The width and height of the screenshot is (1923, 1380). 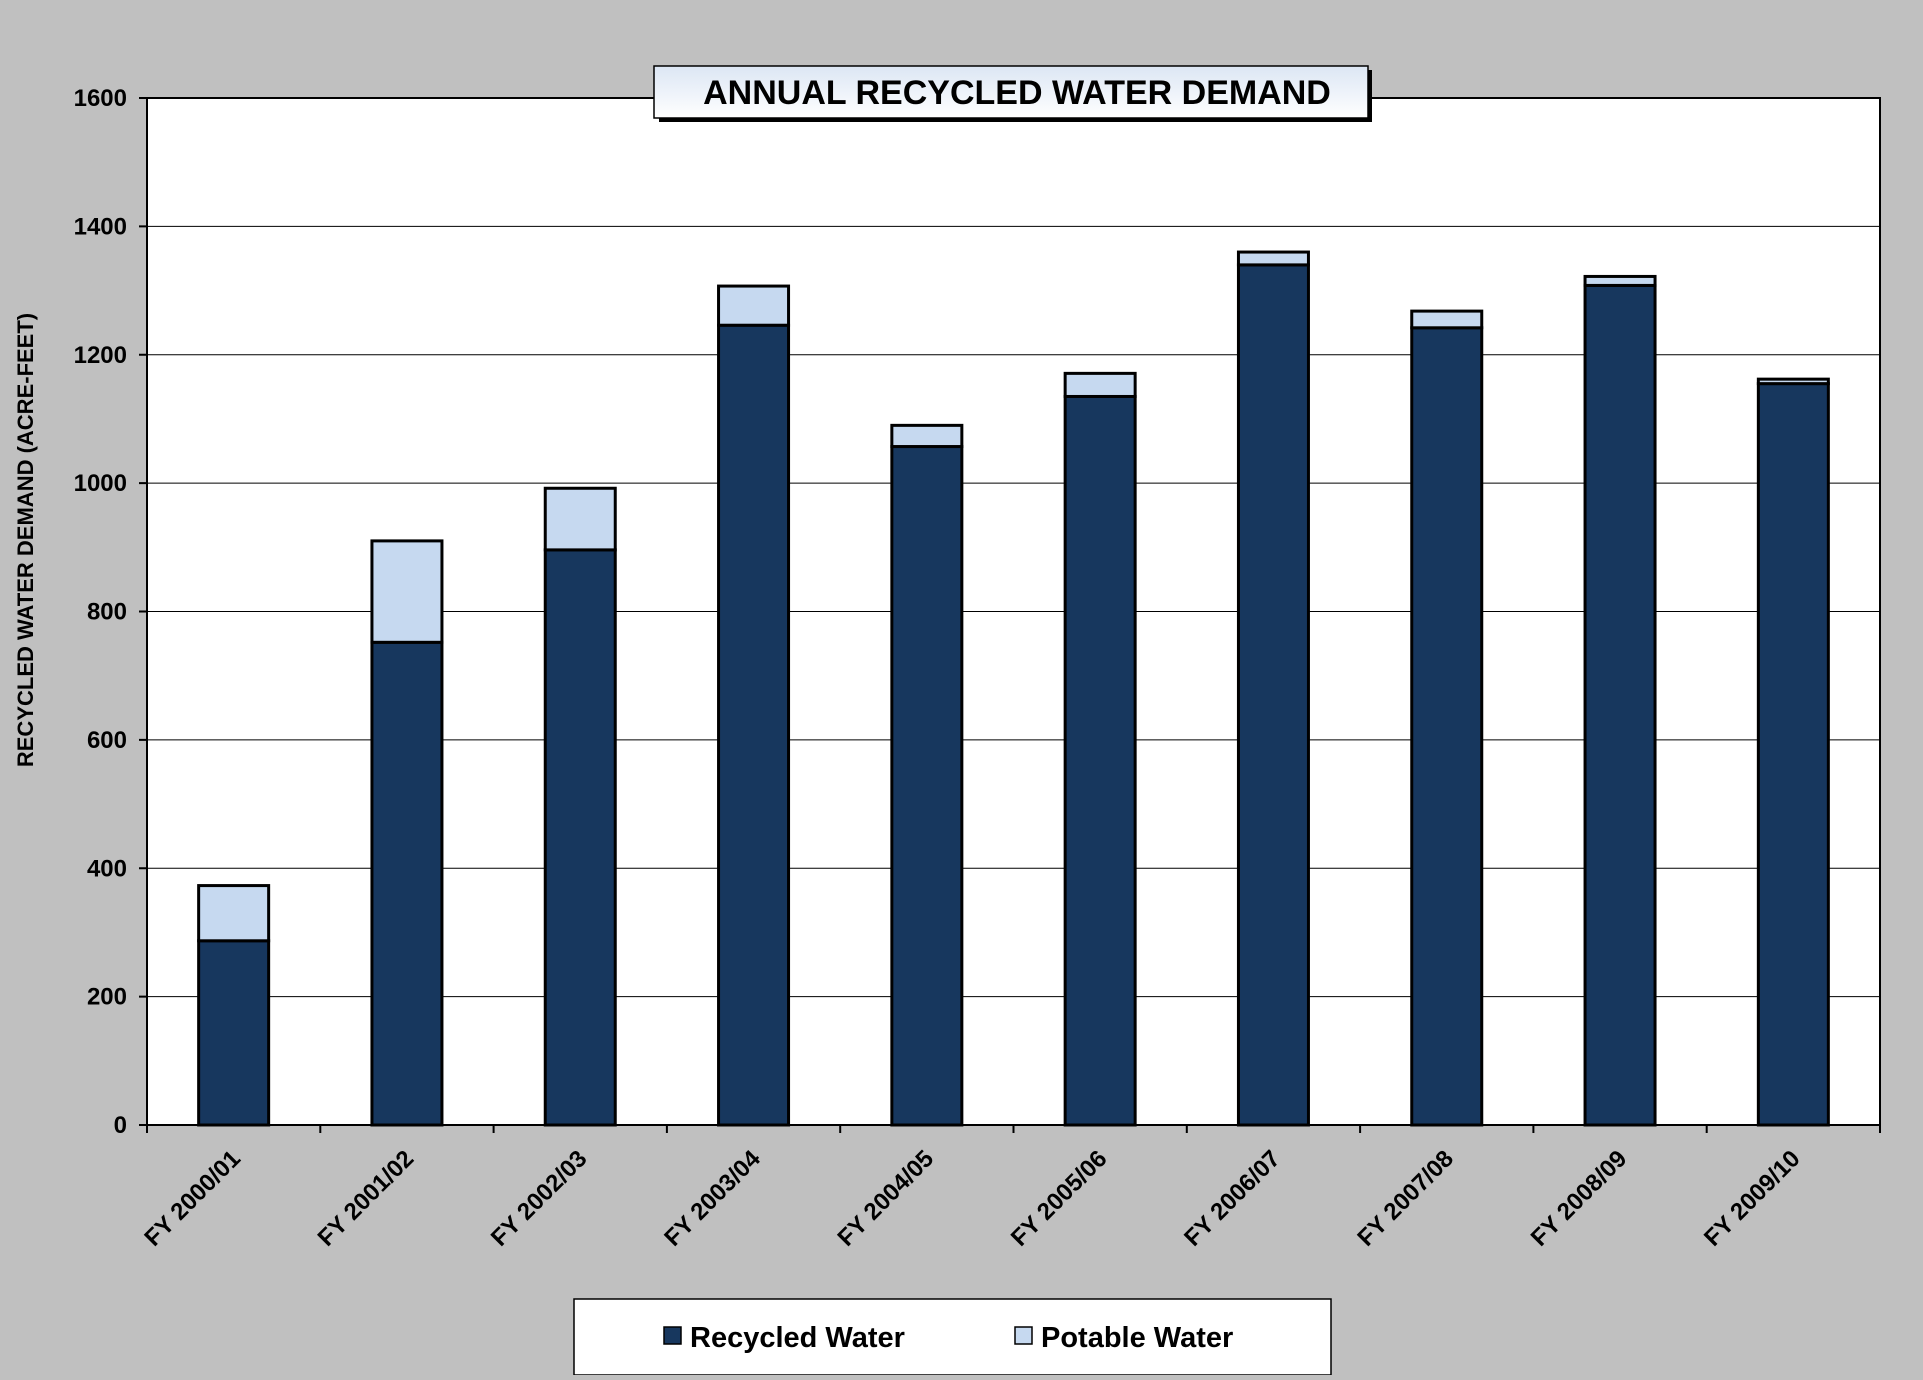 I want to click on x-tick-label: FY 2004/05, so click(x=886, y=1198).